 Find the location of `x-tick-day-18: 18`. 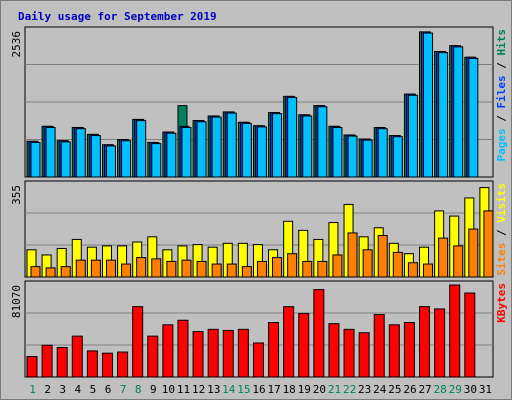

x-tick-day-18: 18 is located at coordinates (289, 389).